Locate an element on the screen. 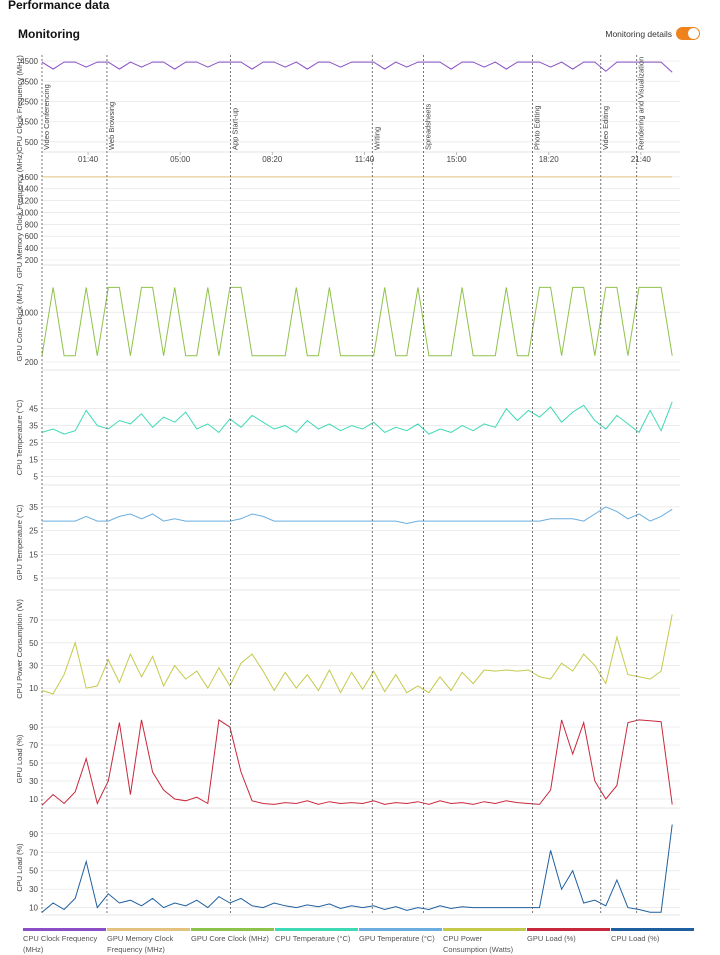 Image resolution: width=720 pixels, height=955 pixels. y-tick-label: 1400 is located at coordinates (29, 189).